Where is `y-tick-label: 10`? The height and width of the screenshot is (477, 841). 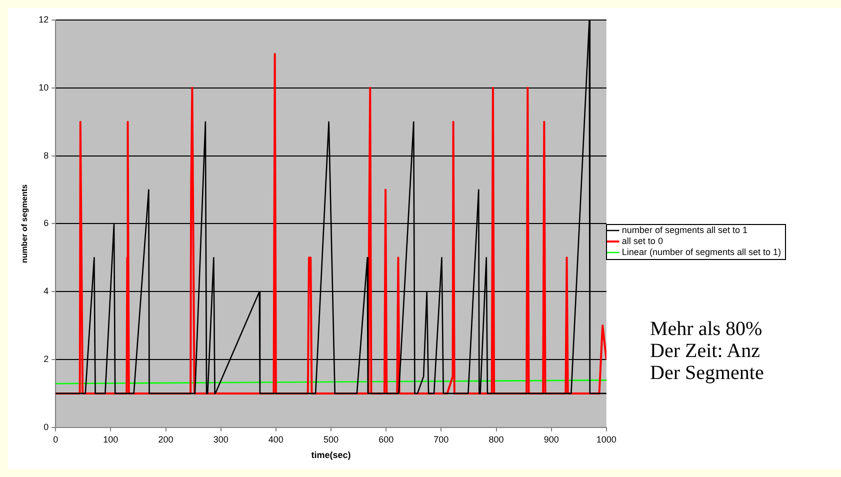
y-tick-label: 10 is located at coordinates (43, 87).